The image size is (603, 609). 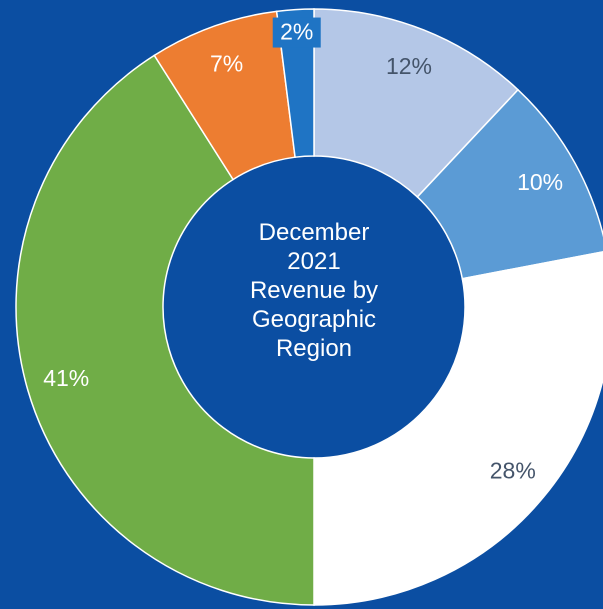 I want to click on data-label: 41%, so click(x=66, y=378).